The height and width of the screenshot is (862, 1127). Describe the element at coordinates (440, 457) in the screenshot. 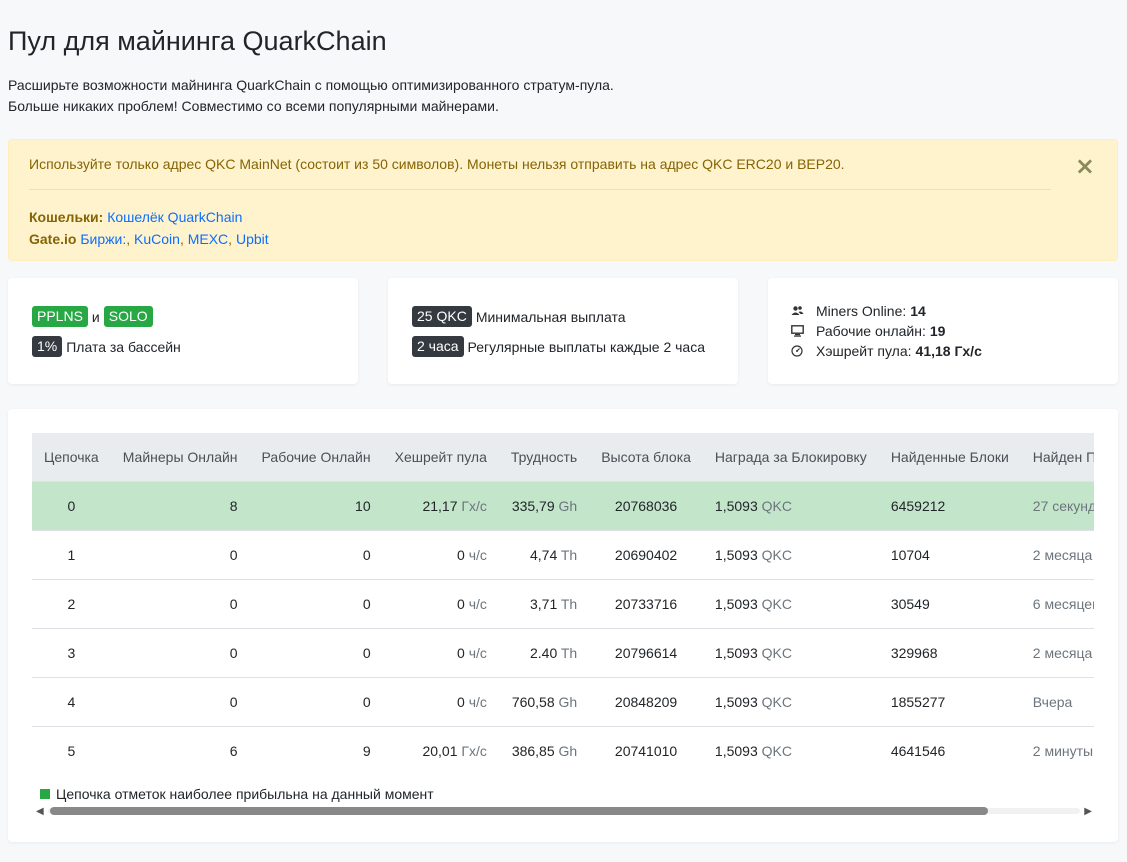

I see `col-header-hashrate: Хешрейт пула` at that location.